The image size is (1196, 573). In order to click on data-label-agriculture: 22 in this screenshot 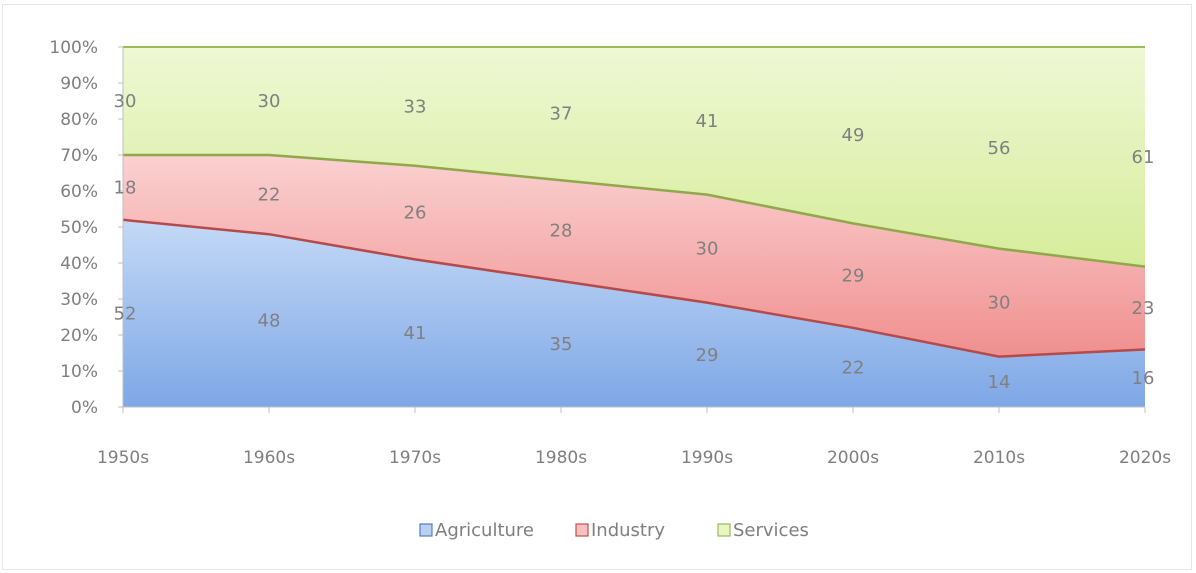, I will do `click(853, 367)`.